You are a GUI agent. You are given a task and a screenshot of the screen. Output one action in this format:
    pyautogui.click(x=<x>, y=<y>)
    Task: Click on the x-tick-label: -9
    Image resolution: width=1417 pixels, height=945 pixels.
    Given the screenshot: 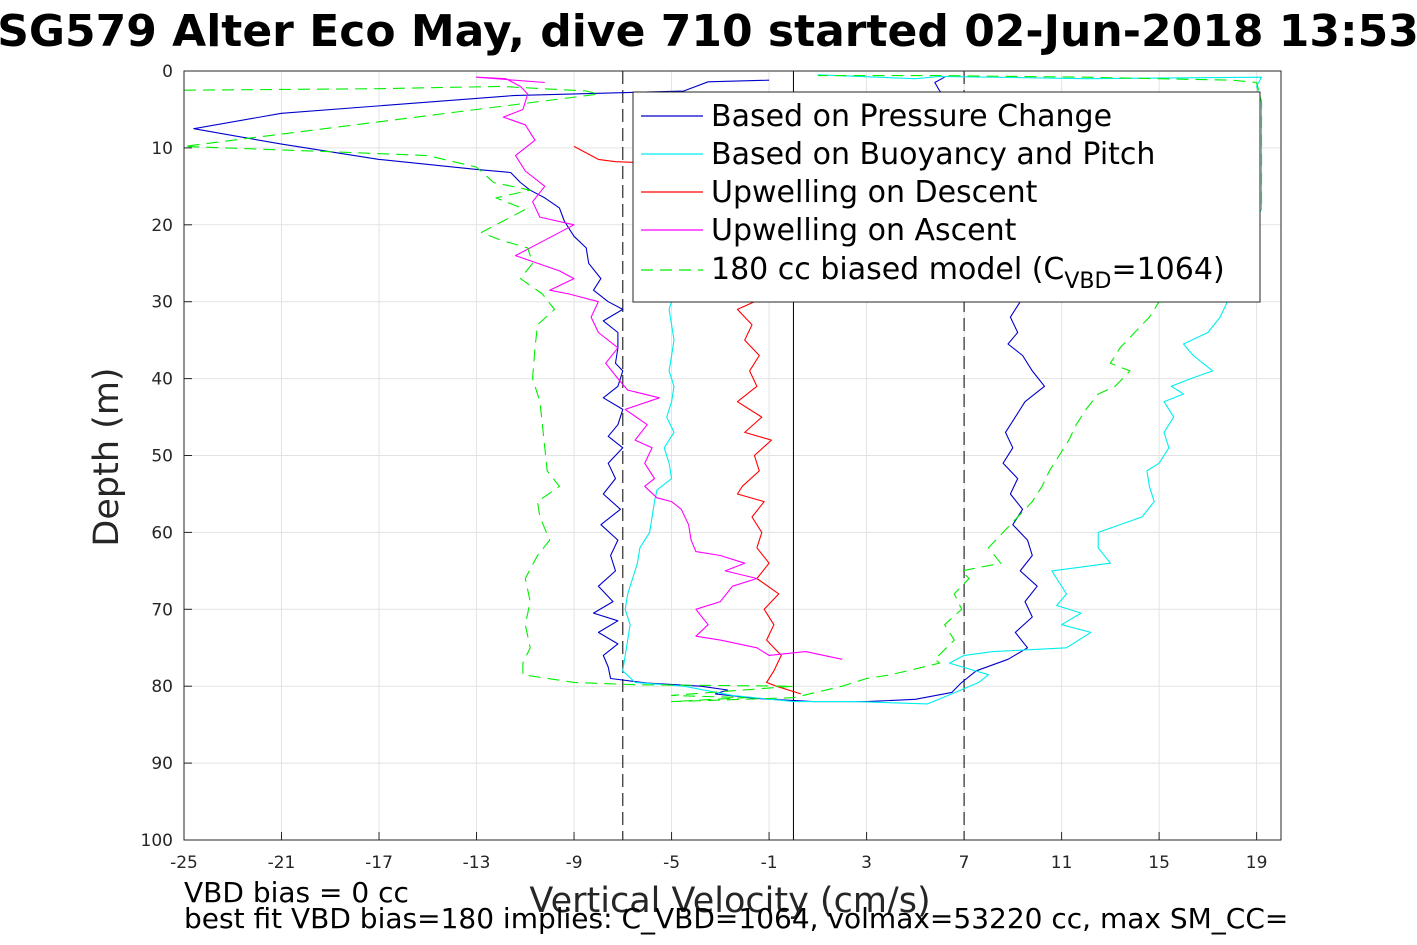 What is the action you would take?
    pyautogui.click(x=574, y=863)
    